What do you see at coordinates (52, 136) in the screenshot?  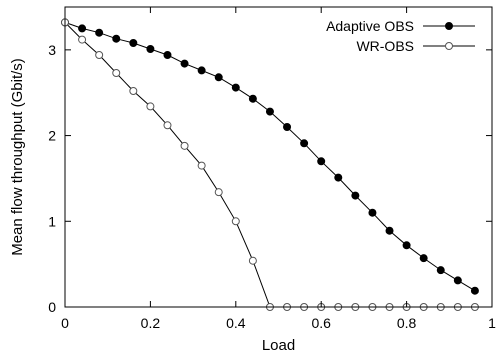 I see `y-tick-label: 2` at bounding box center [52, 136].